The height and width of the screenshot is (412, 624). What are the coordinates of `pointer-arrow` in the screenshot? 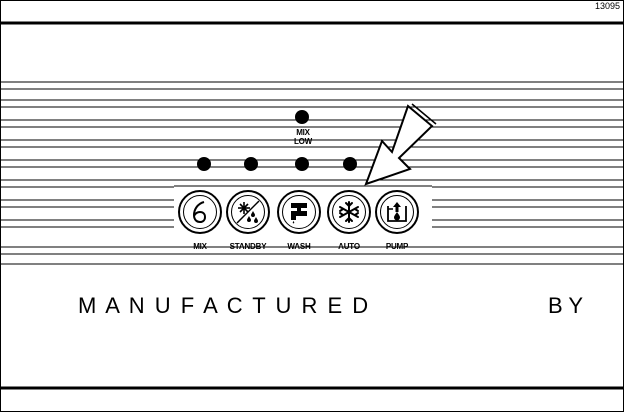 It's located at (399, 145).